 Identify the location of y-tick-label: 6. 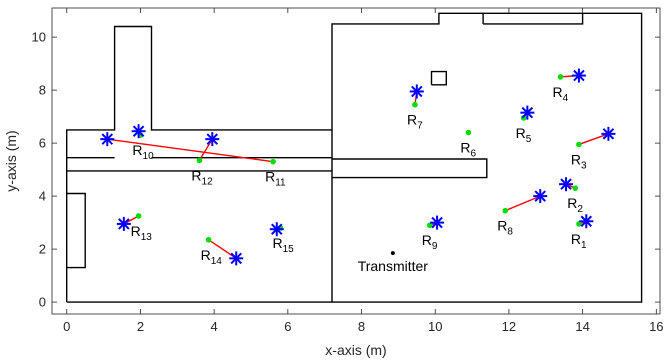
(42, 143).